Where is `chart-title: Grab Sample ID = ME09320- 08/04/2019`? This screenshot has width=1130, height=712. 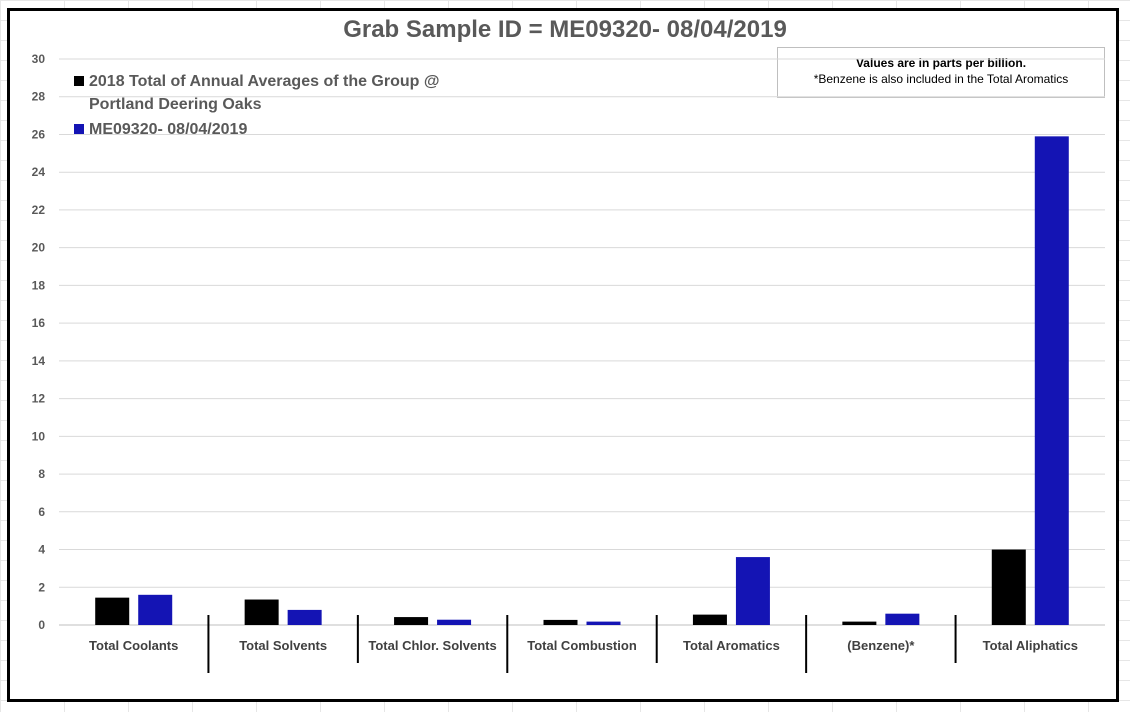 chart-title: Grab Sample ID = ME09320- 08/04/2019 is located at coordinates (565, 29).